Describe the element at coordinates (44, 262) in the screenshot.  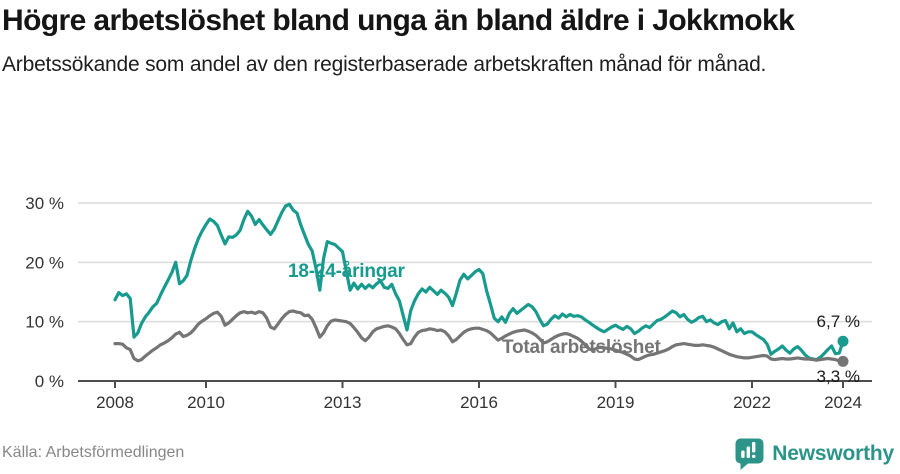
I see `y-axis-tick-label: 20 %` at that location.